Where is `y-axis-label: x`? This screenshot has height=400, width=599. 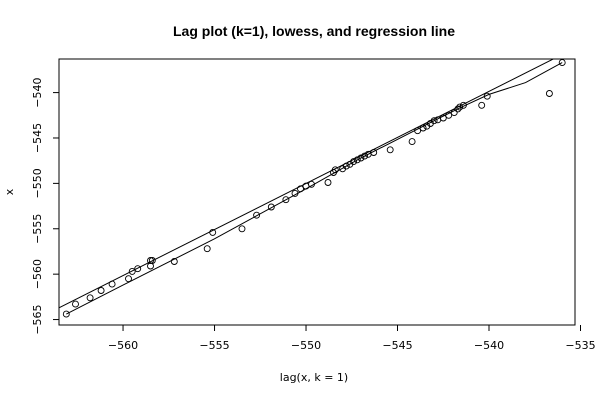 y-axis-label: x is located at coordinates (9, 191).